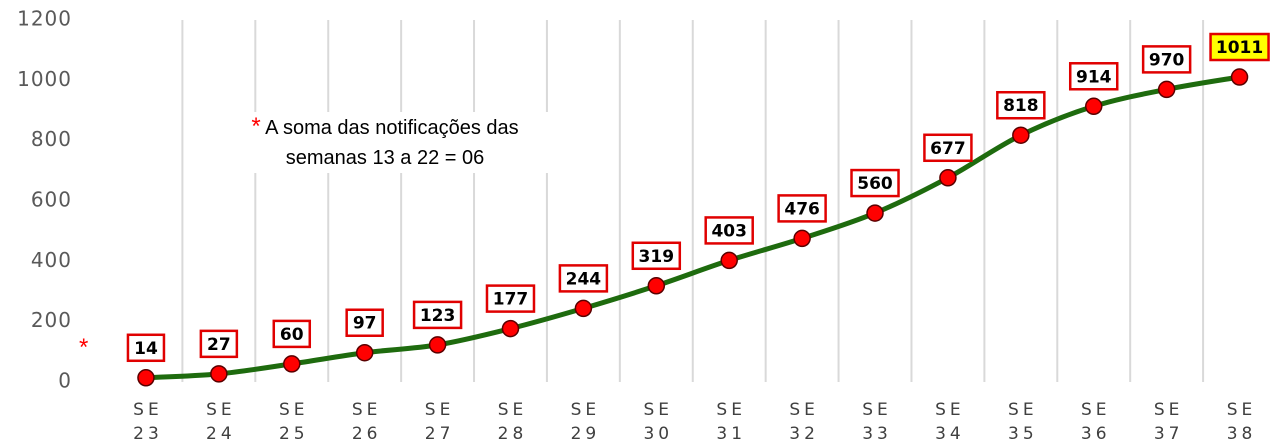 The image size is (1283, 448). I want to click on value-label: 476, so click(802, 209).